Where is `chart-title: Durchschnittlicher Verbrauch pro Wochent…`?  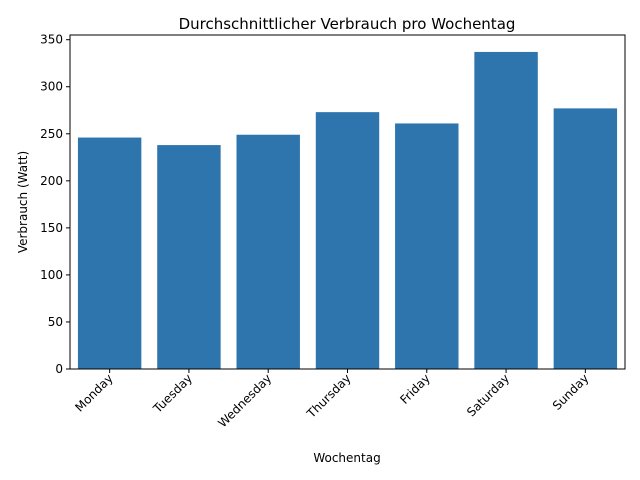 chart-title: Durchschnittlicher Verbrauch pro Wochent… is located at coordinates (347, 24).